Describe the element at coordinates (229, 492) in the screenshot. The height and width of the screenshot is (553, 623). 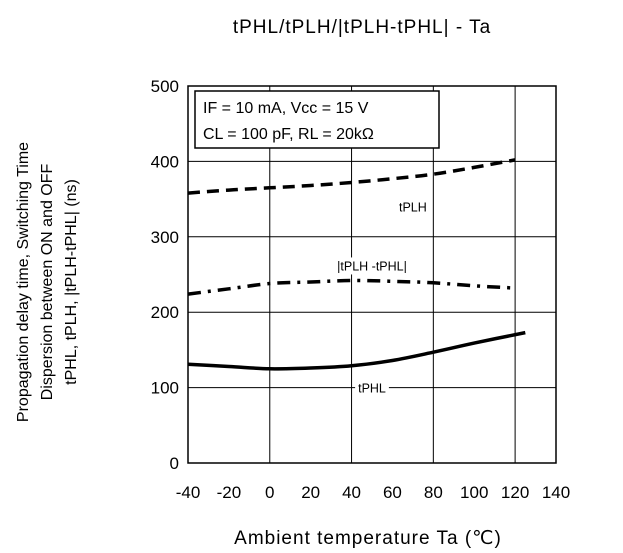
I see `x-tick-label: -20` at that location.